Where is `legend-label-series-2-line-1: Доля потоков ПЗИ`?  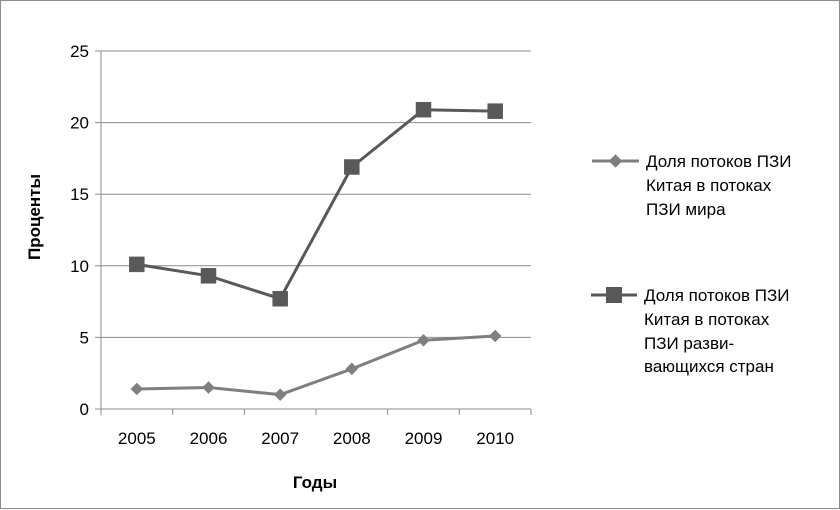
legend-label-series-2-line-1: Доля потоков ПЗИ is located at coordinates (717, 295).